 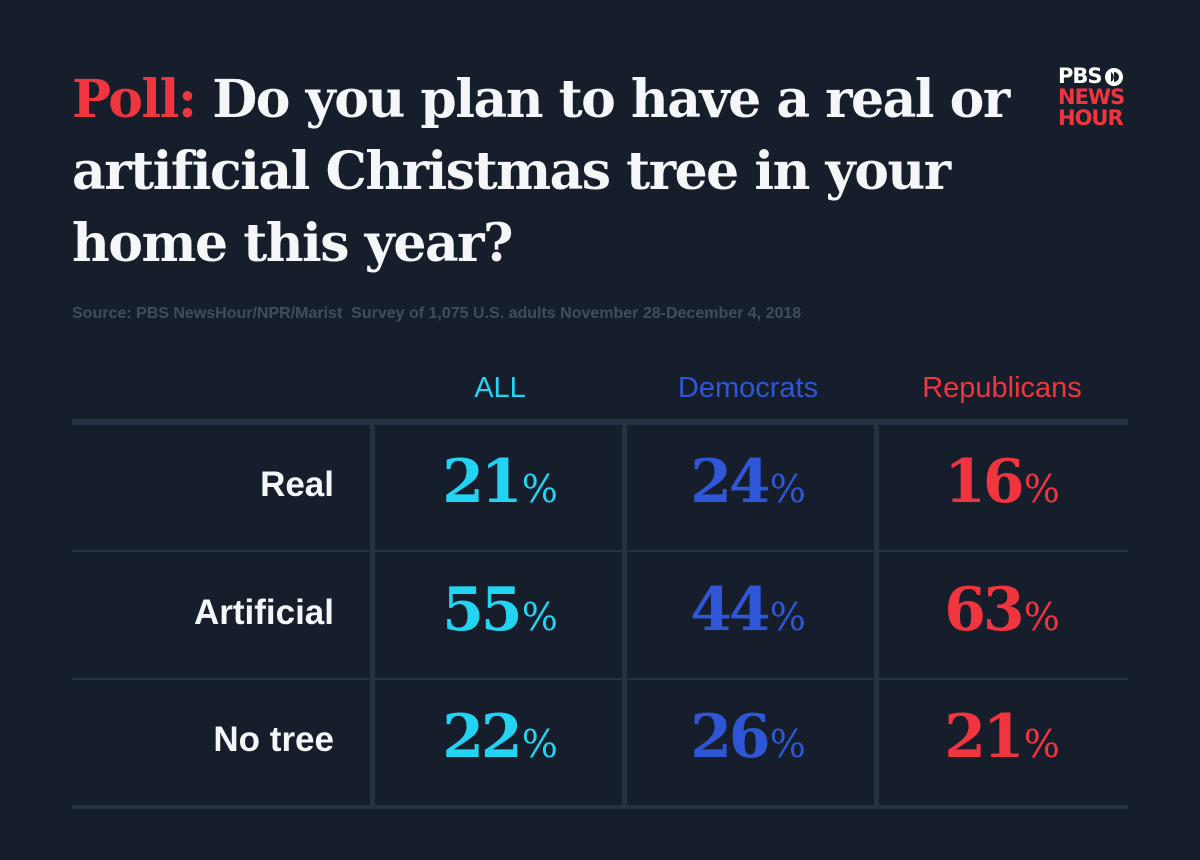 What do you see at coordinates (748, 388) in the screenshot?
I see `column-header-democrats: Democrats` at bounding box center [748, 388].